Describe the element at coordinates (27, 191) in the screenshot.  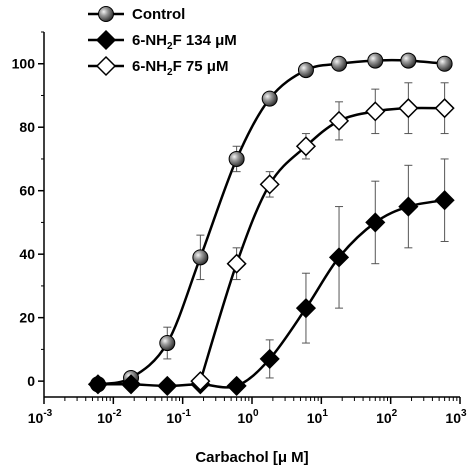
I see `y-tick-label: 60` at that location.